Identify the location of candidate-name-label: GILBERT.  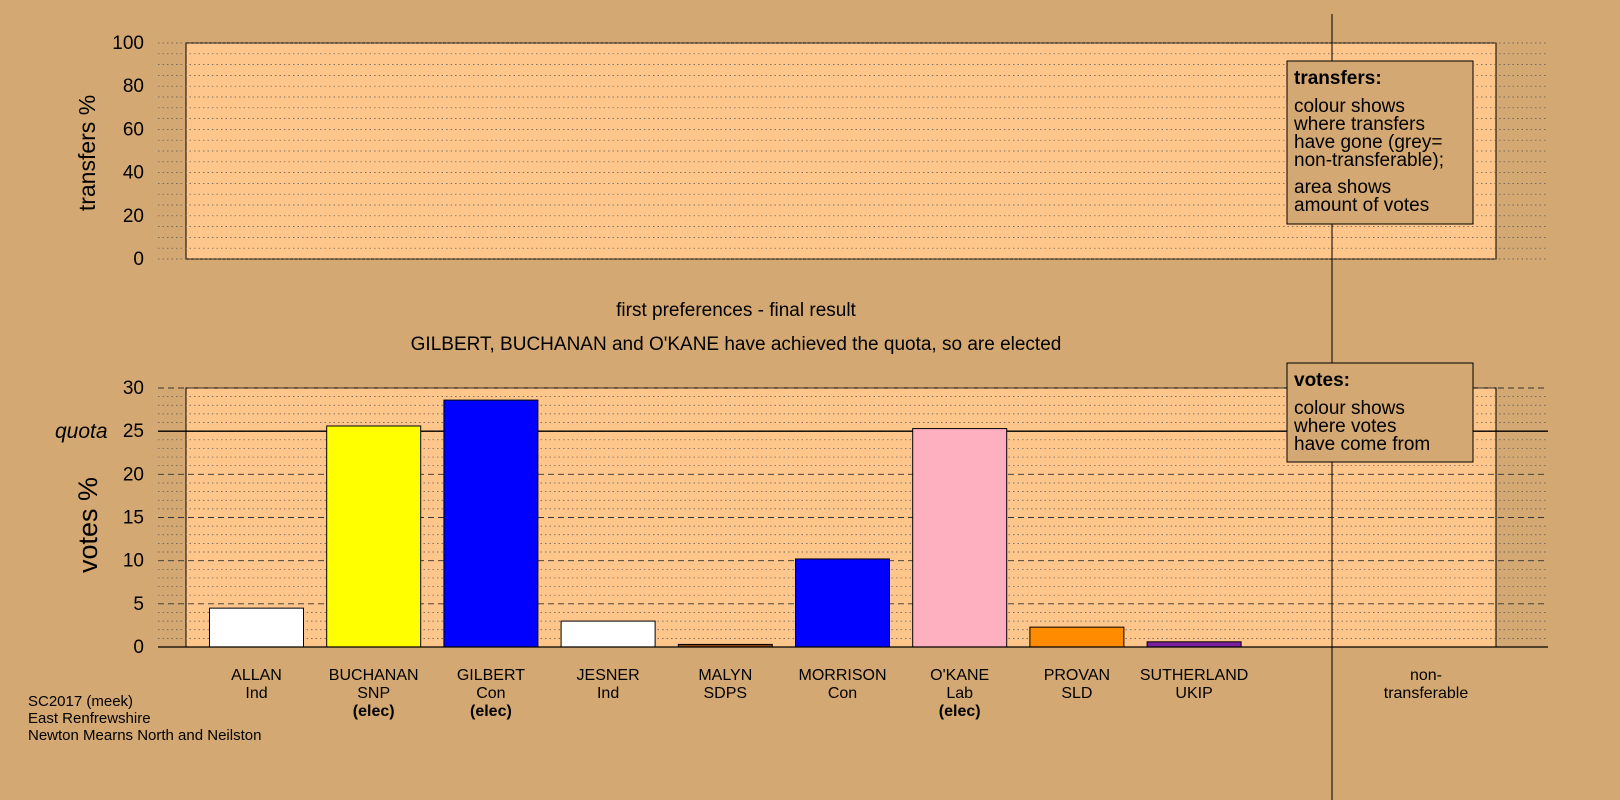
(491, 675).